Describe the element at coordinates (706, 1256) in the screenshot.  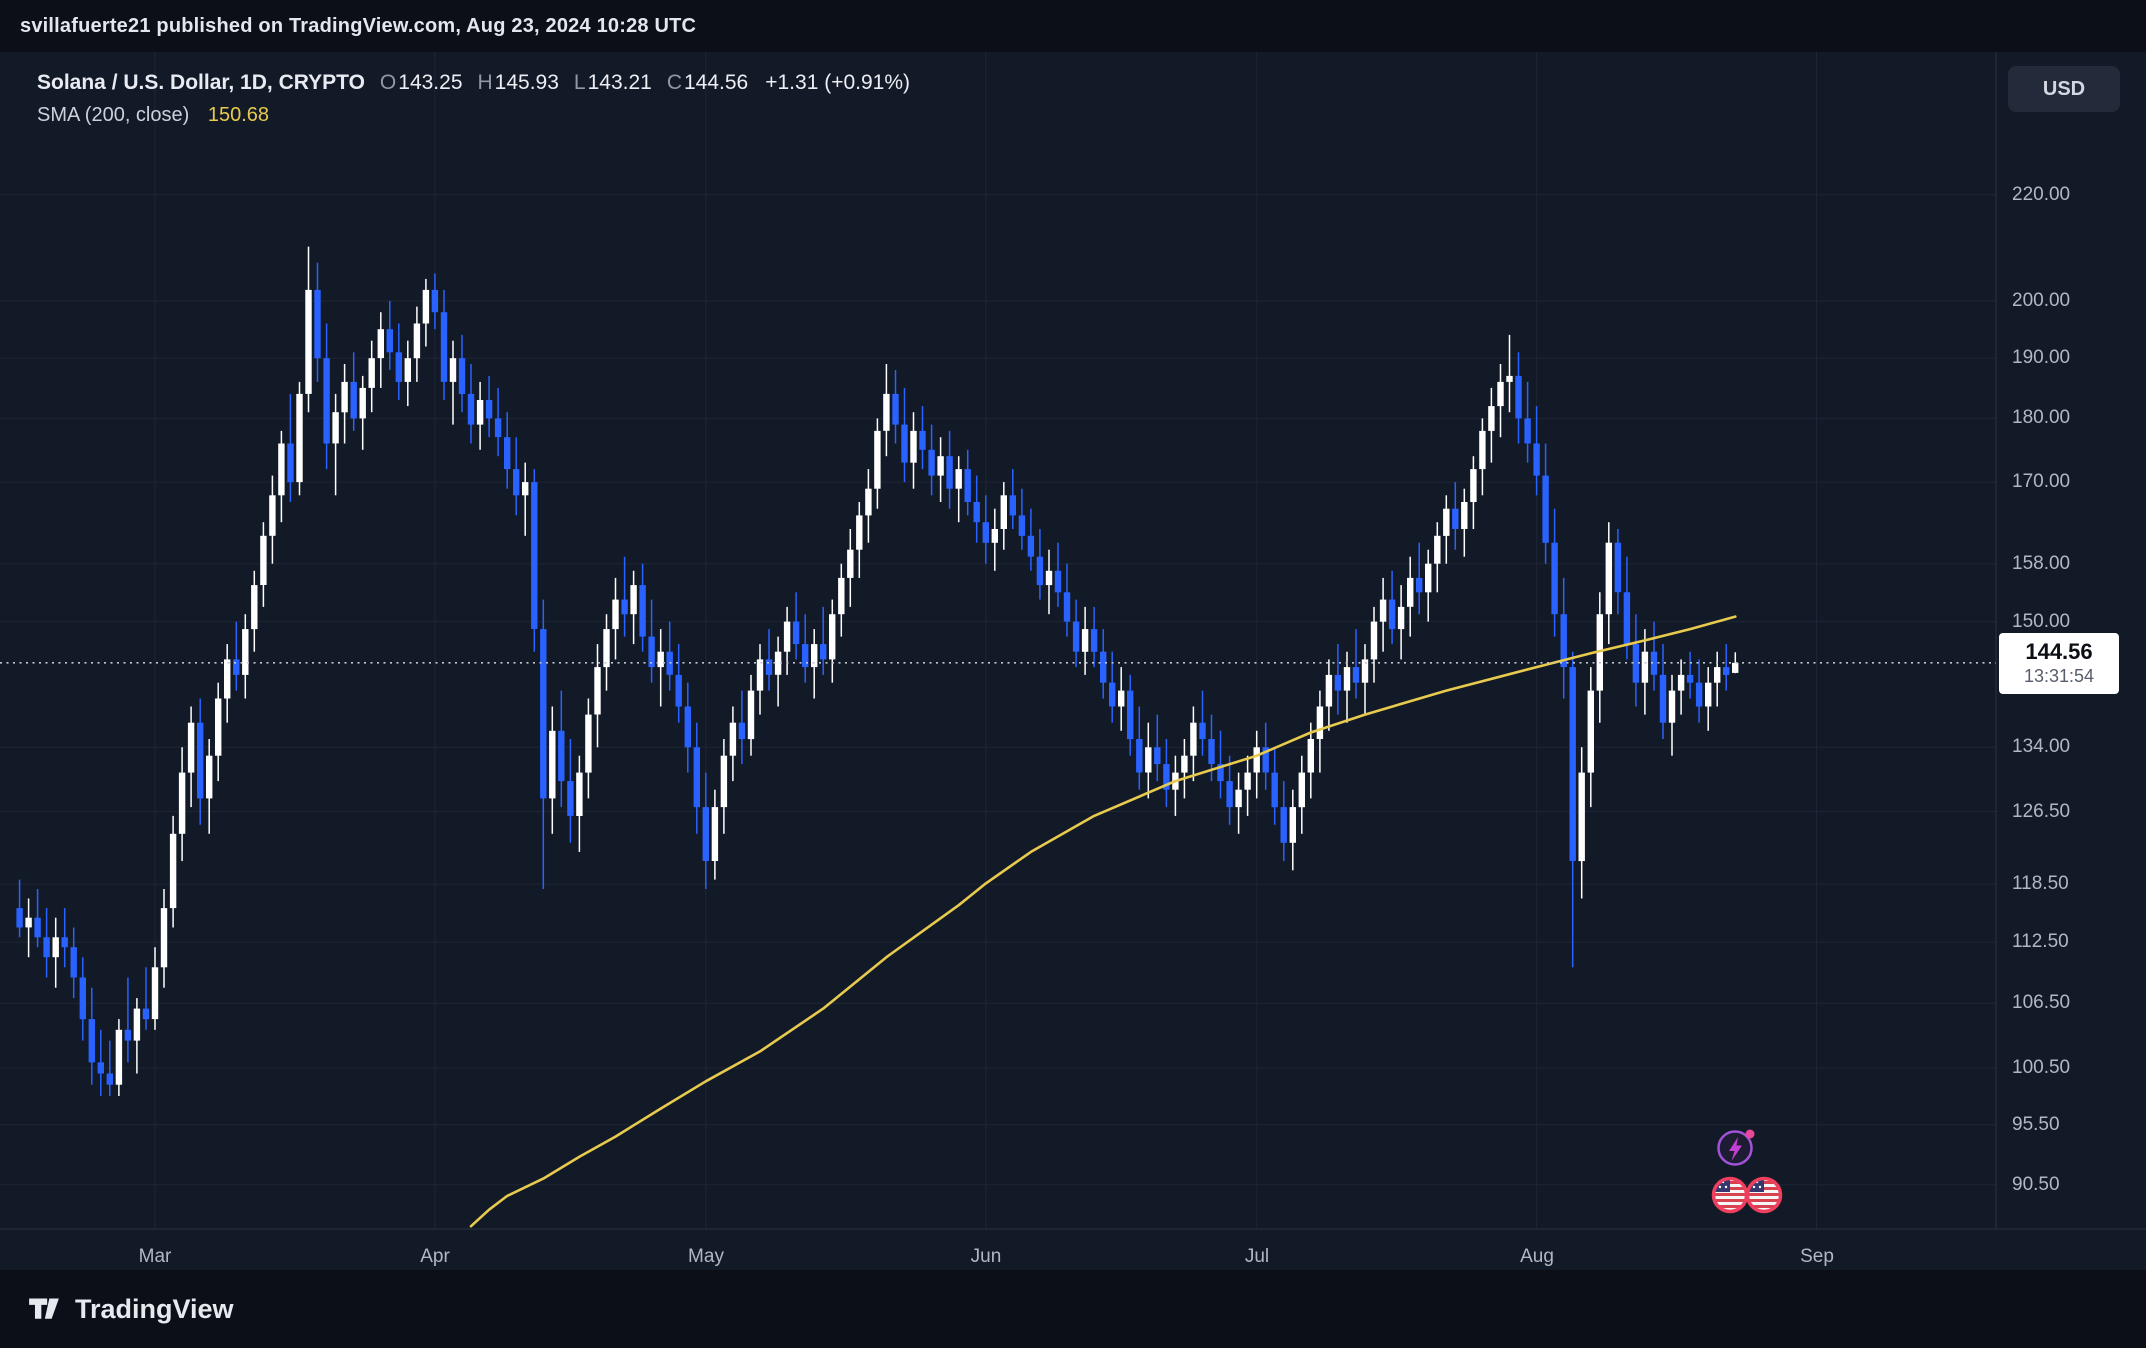
I see `time-axis-label: May` at that location.